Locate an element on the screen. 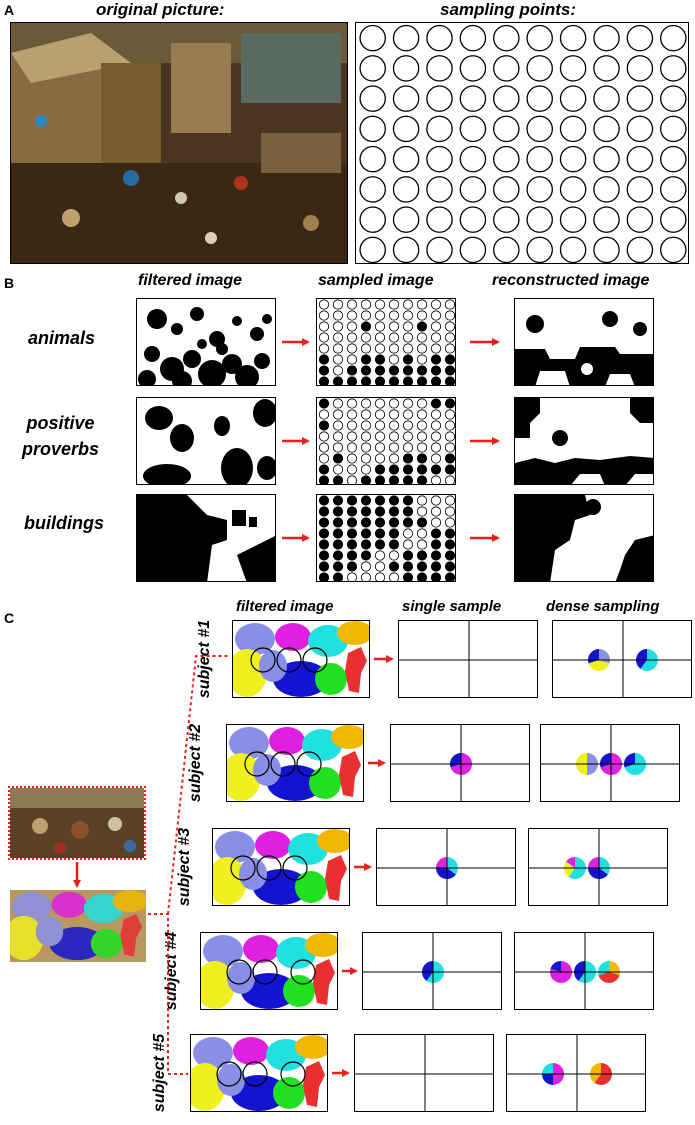 This screenshot has width=695, height=1125. c-filtered-image is located at coordinates (295, 763).